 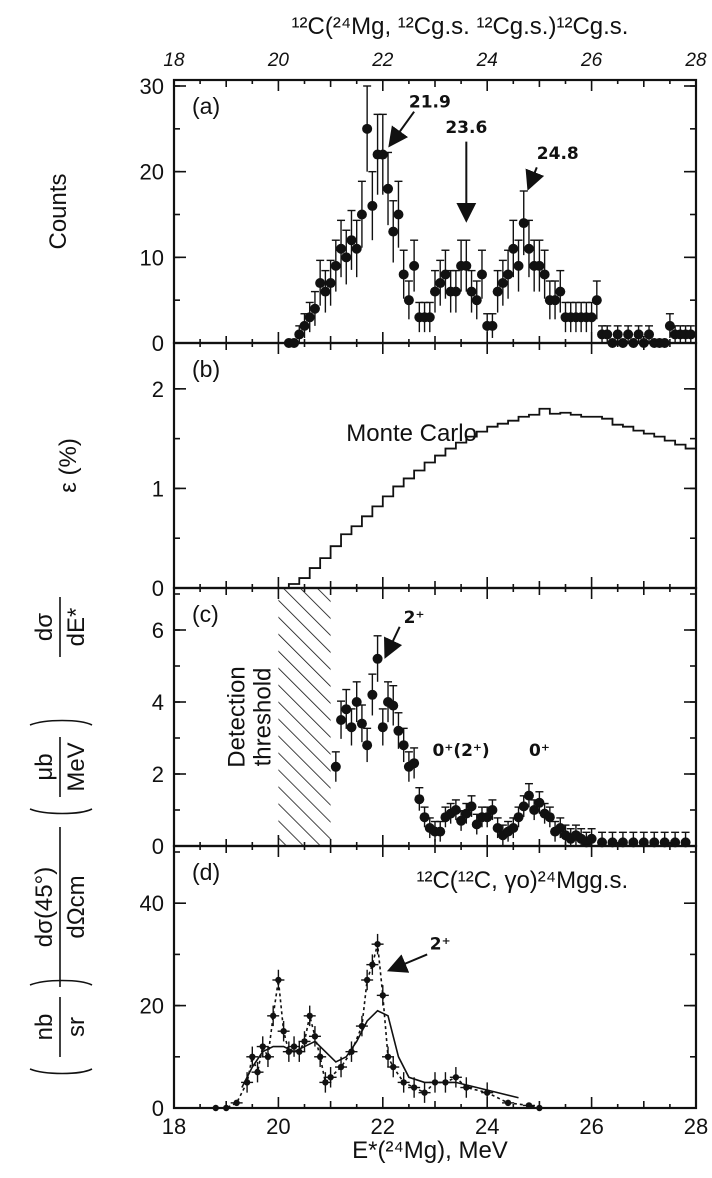 What do you see at coordinates (430, 102) in the screenshot?
I see `annotation-21.9: 21.9` at bounding box center [430, 102].